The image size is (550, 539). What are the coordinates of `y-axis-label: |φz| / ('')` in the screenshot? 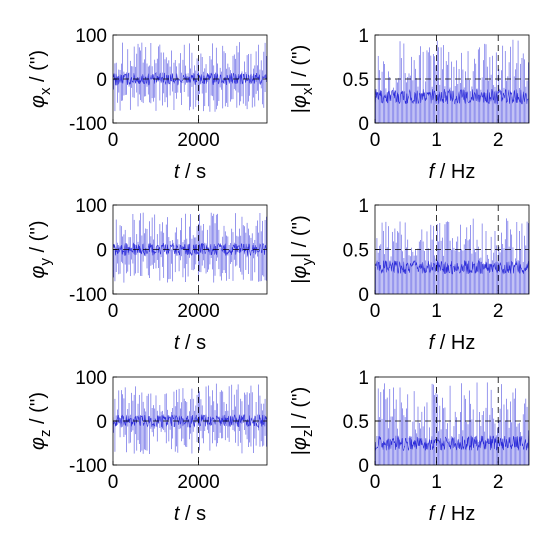 It's located at (302, 421).